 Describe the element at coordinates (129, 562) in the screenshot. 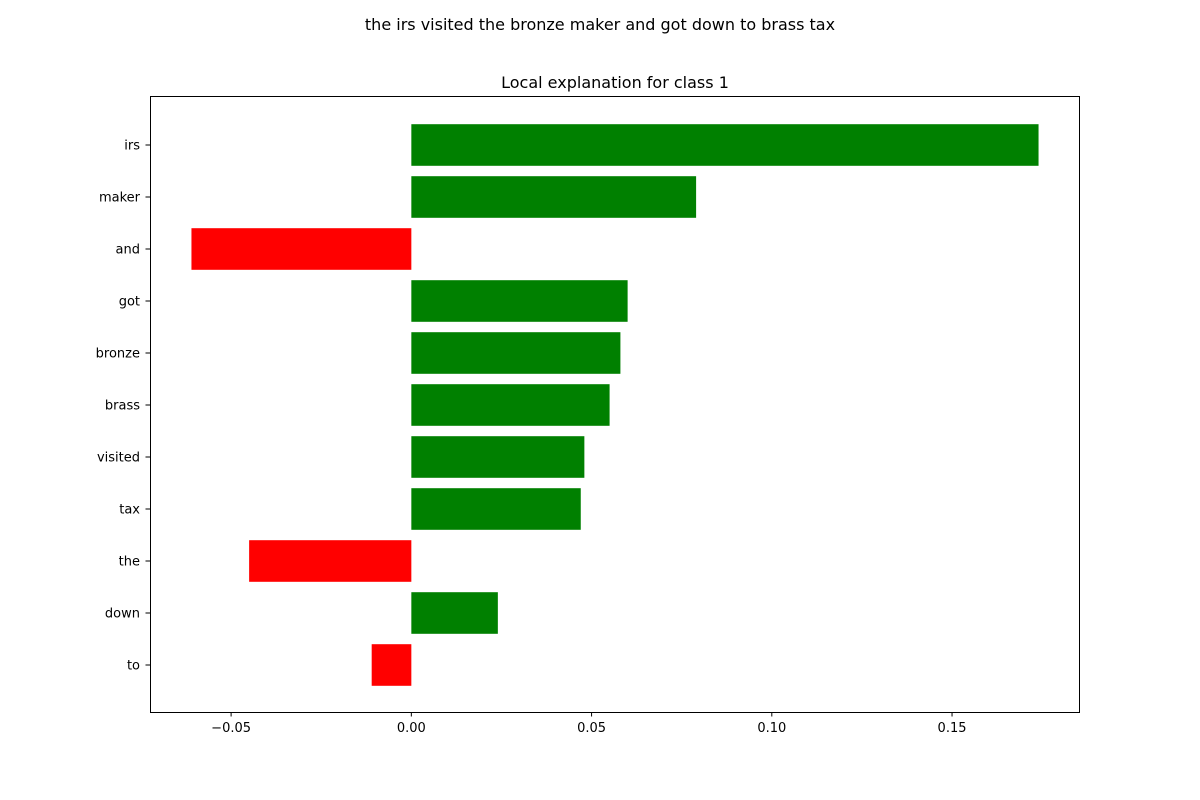

I see `y-tick-label: the` at that location.